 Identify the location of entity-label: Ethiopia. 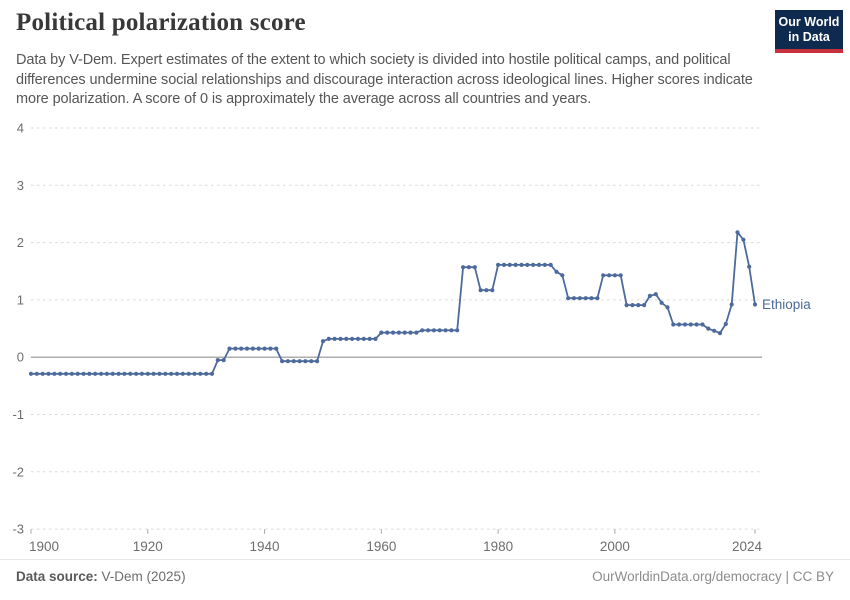
(786, 304).